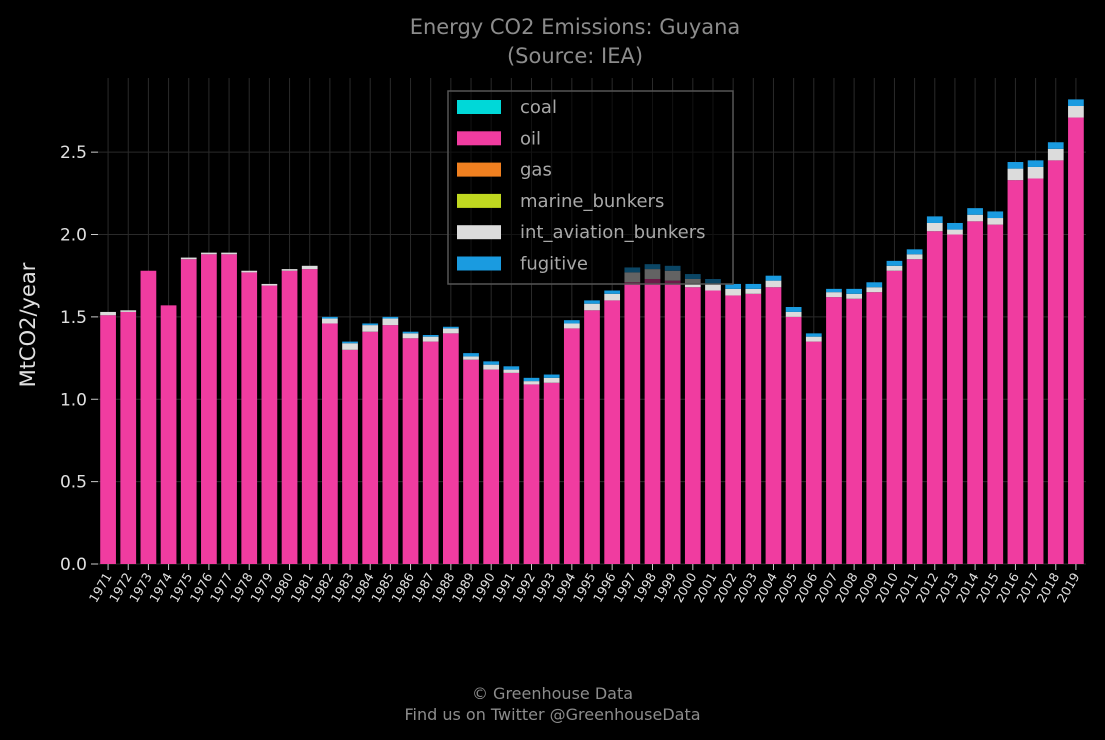 This screenshot has height=740, width=1105. I want to click on bar-fugitive-2004, so click(773, 278).